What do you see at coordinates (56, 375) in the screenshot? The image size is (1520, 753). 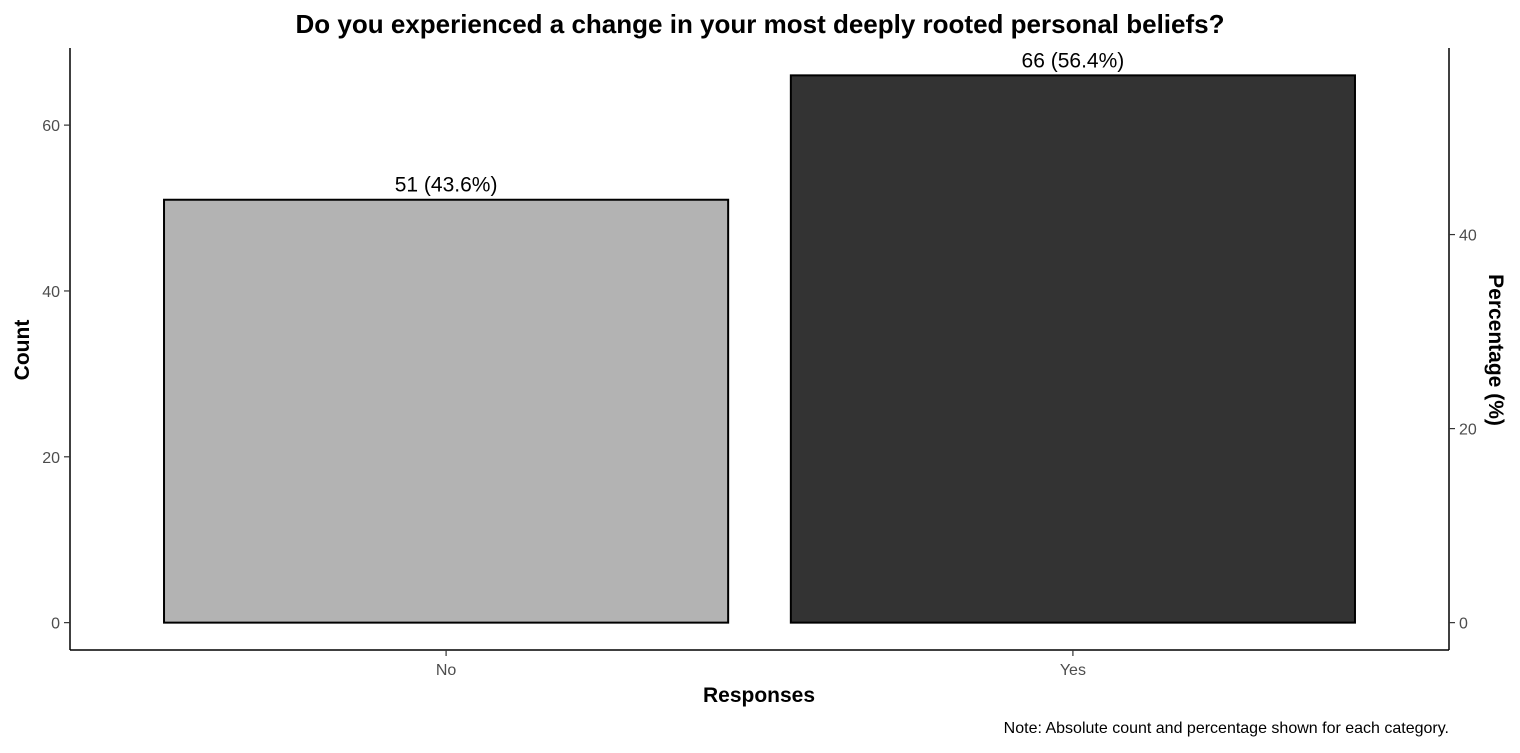 I see `y-ticks-layer: 0 20 40 60` at bounding box center [56, 375].